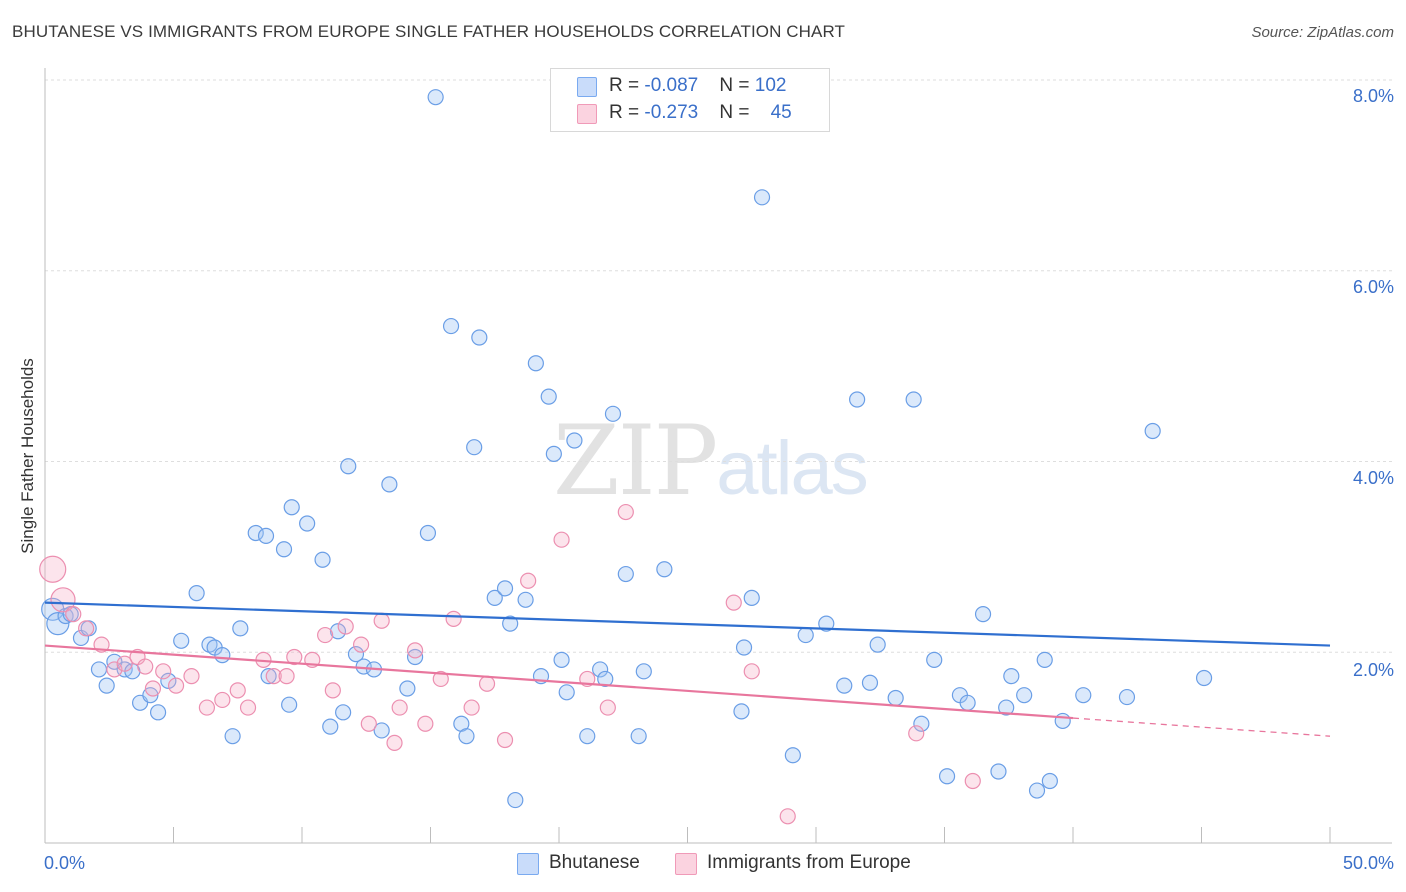 The height and width of the screenshot is (892, 1406). Describe the element at coordinates (1368, 863) in the screenshot. I see `x-tick-label-max: 50.0%` at that location.